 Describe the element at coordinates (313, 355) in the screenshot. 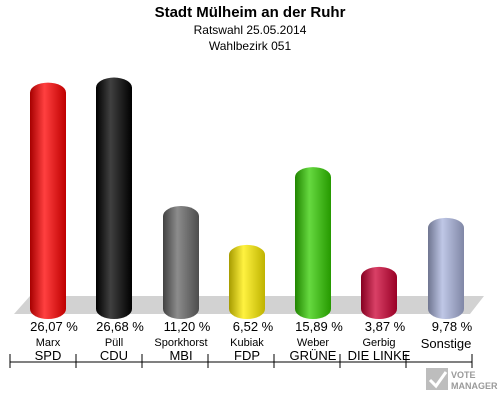

I see `party-label: GRÜNE` at that location.